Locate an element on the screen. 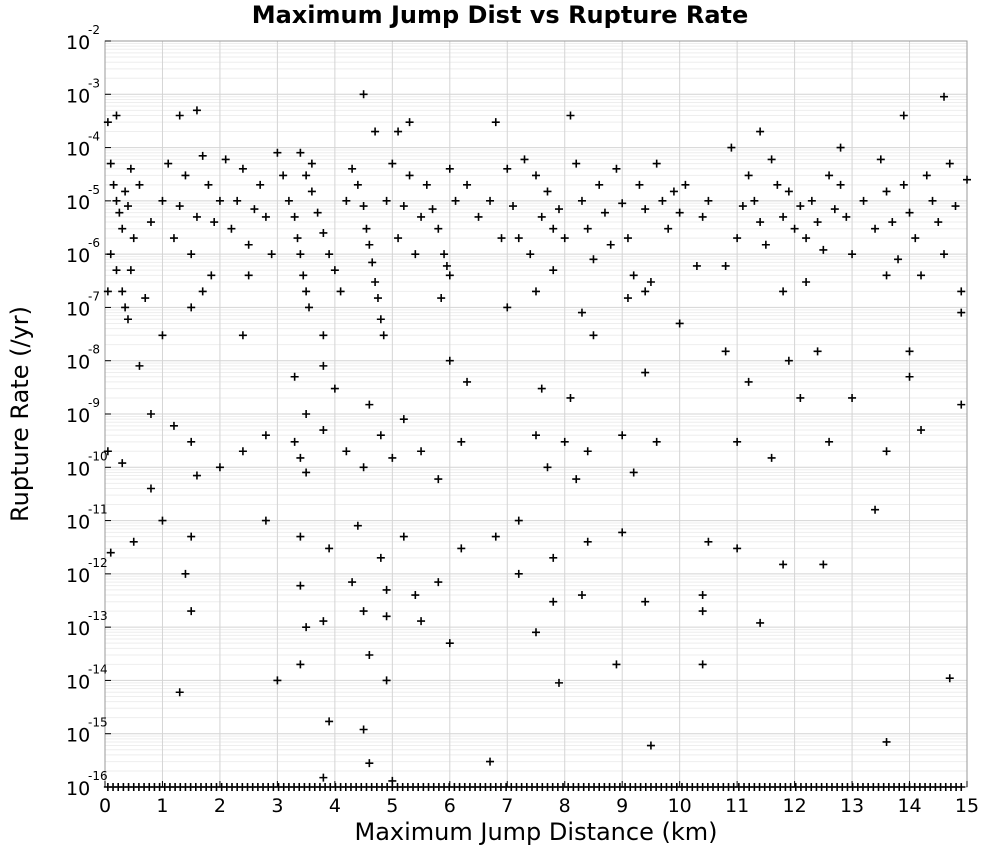 Image resolution: width=1000 pixels, height=850 pixels. chart-title: Maximum Jump Dist vs Rupture Rate is located at coordinates (500, 15).